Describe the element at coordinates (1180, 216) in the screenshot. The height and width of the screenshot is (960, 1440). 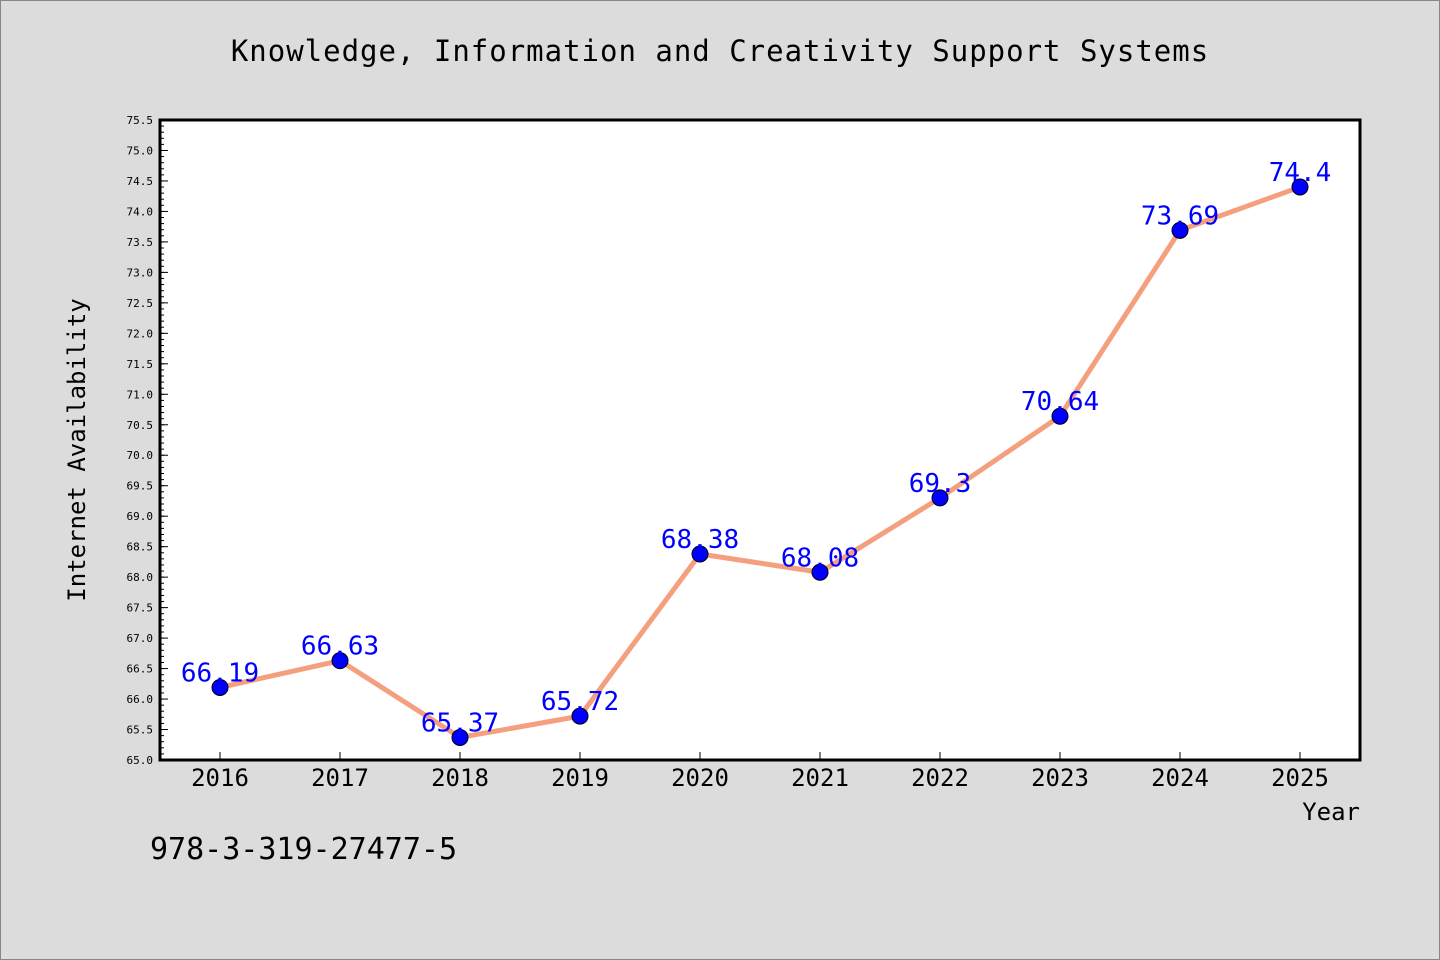
I see `data-label: 73.69` at that location.